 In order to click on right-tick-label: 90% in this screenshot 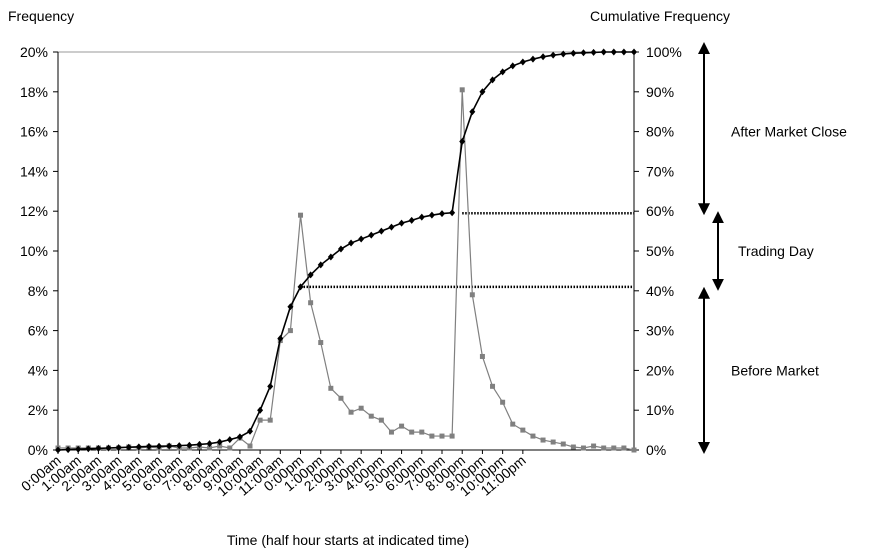, I will do `click(660, 92)`.